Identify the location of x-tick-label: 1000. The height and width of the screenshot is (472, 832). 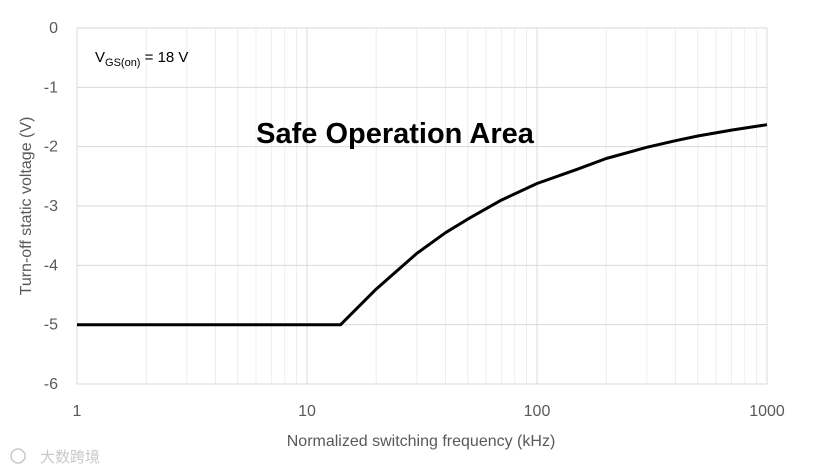
(767, 411).